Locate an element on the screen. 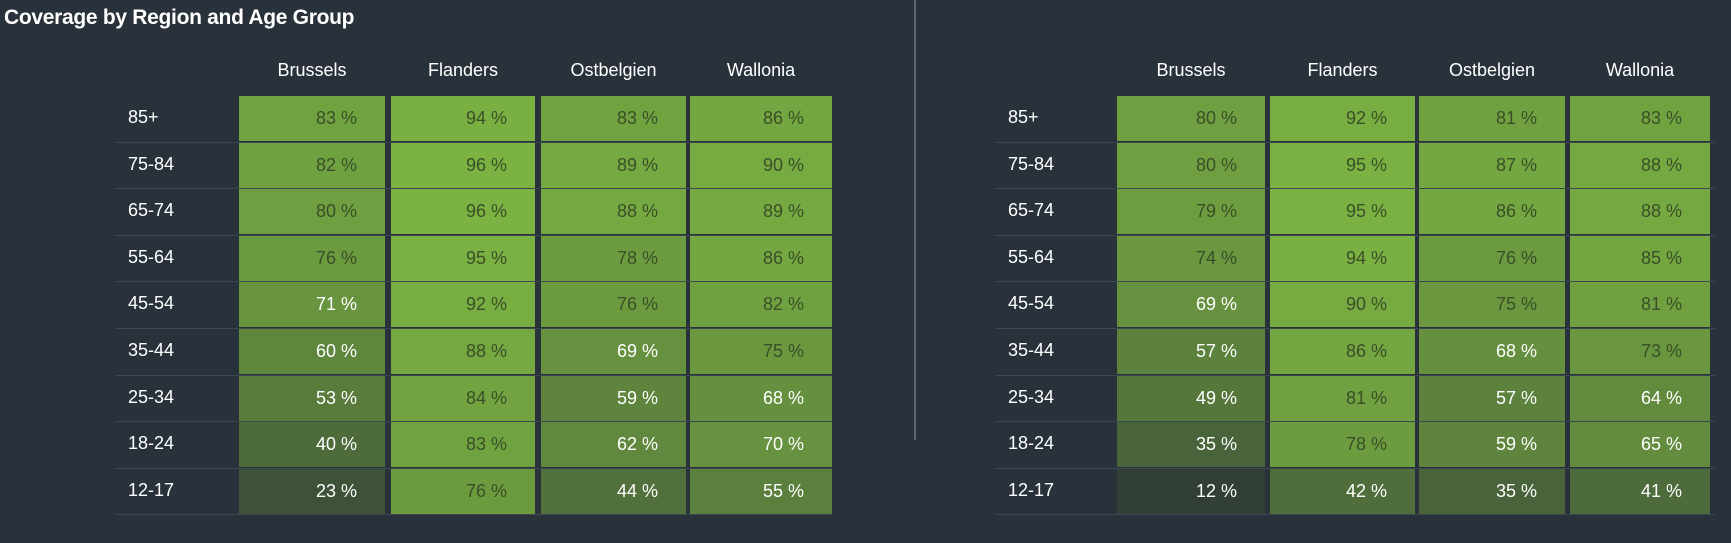 This screenshot has height=543, width=1731. heatmap-cell: 65 % is located at coordinates (1640, 444).